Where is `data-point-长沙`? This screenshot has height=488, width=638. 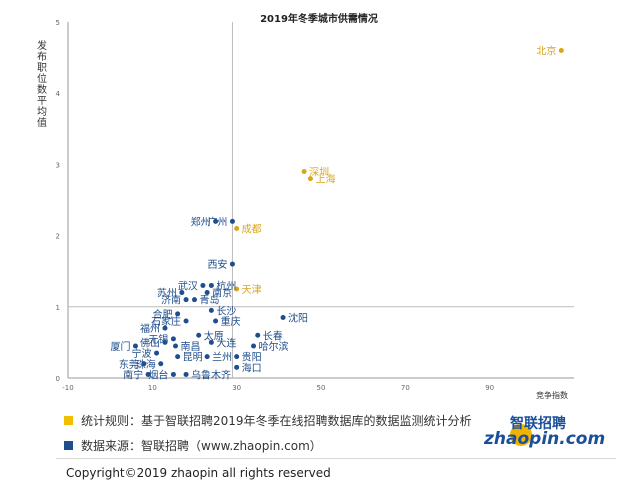
data-point-长沙 is located at coordinates (211, 310).